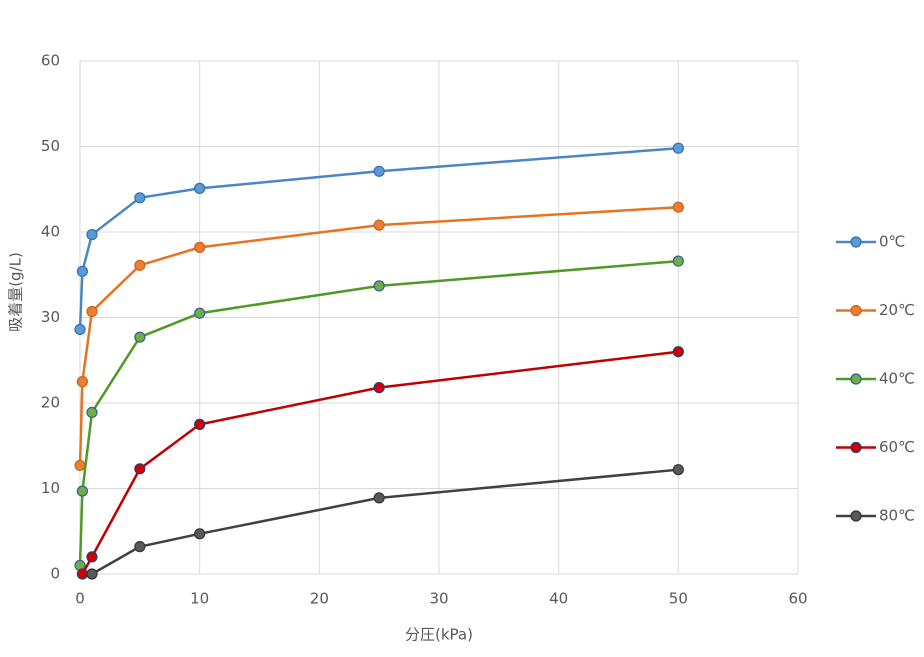  Describe the element at coordinates (439, 635) in the screenshot. I see `x-axis-label: 分圧(kPa)` at that location.